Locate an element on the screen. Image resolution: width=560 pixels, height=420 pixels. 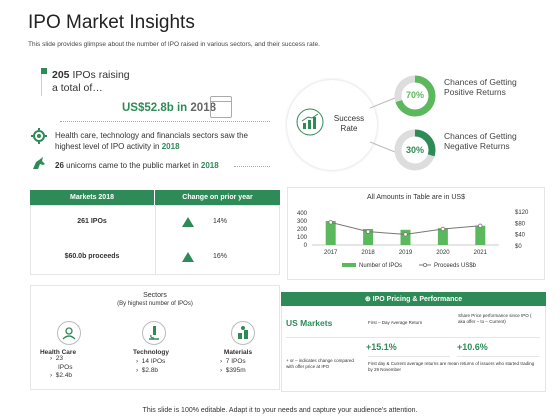
positive-returns-label: Chances of Getting Positive Returns is located at coordinates (480, 87).